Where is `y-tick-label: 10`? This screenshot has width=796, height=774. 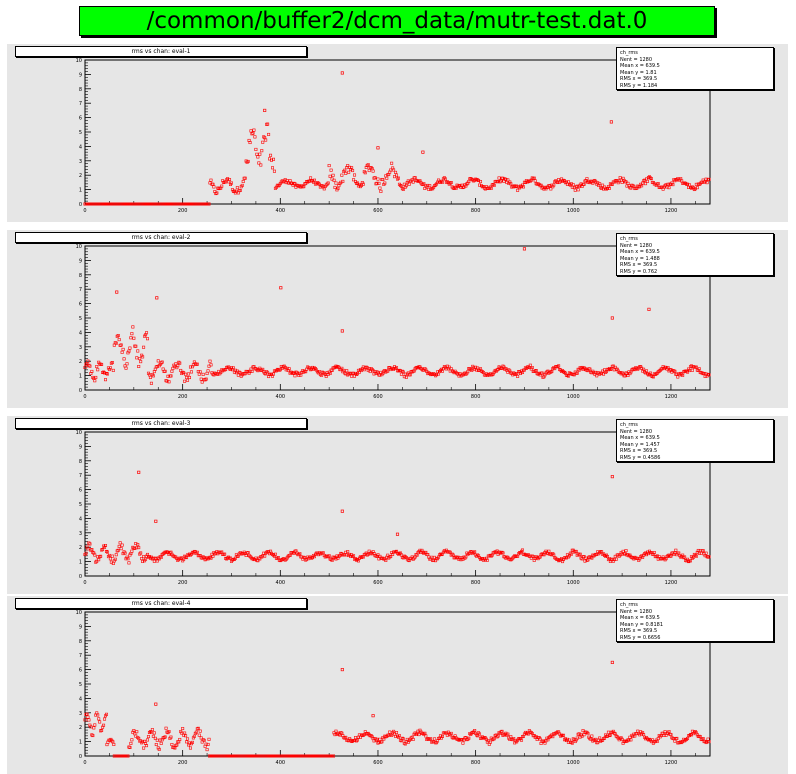 y-tick-label: 10 is located at coordinates (79, 613).